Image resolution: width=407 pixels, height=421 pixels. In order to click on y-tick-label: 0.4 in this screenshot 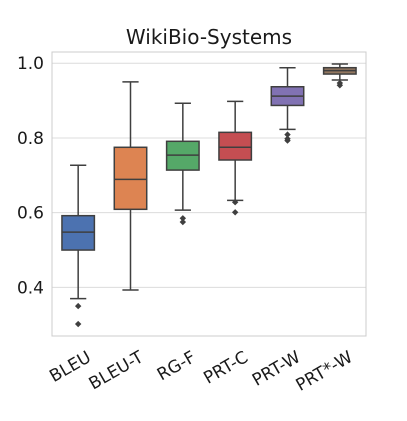, I will do `click(30, 288)`.